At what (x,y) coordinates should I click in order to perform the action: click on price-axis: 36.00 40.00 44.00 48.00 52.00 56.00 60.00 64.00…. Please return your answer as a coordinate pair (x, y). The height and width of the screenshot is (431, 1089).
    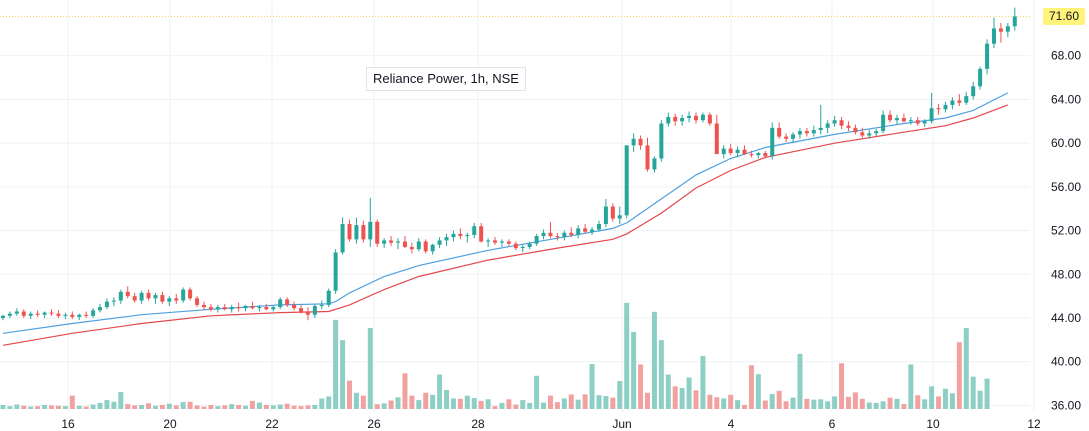
    Looking at the image, I should click on (1066, 231).